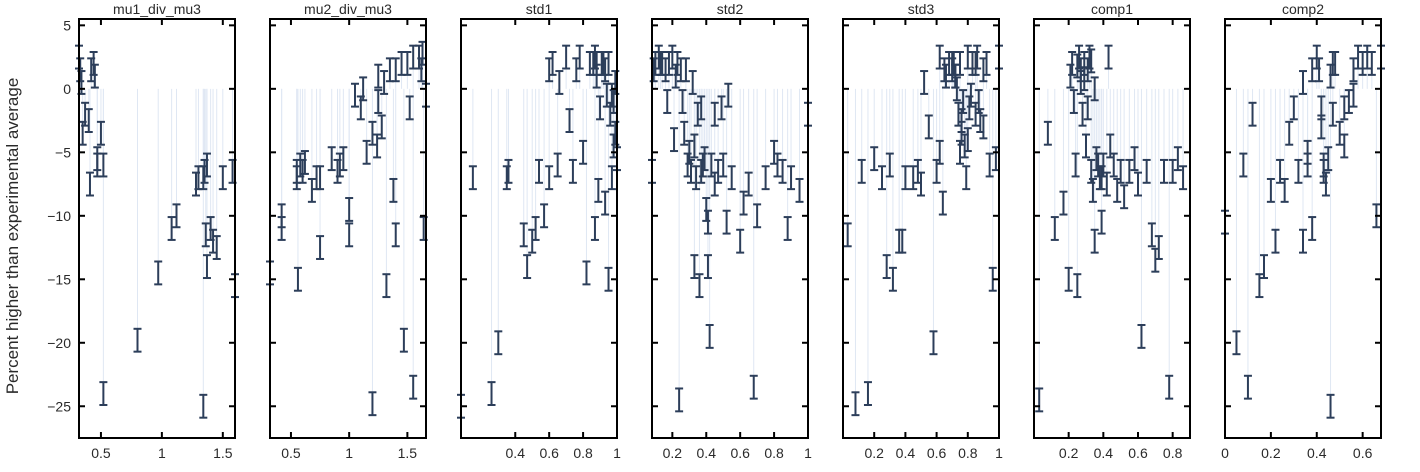 The height and width of the screenshot is (472, 1420). I want to click on panel-title: std2, so click(730, 9).